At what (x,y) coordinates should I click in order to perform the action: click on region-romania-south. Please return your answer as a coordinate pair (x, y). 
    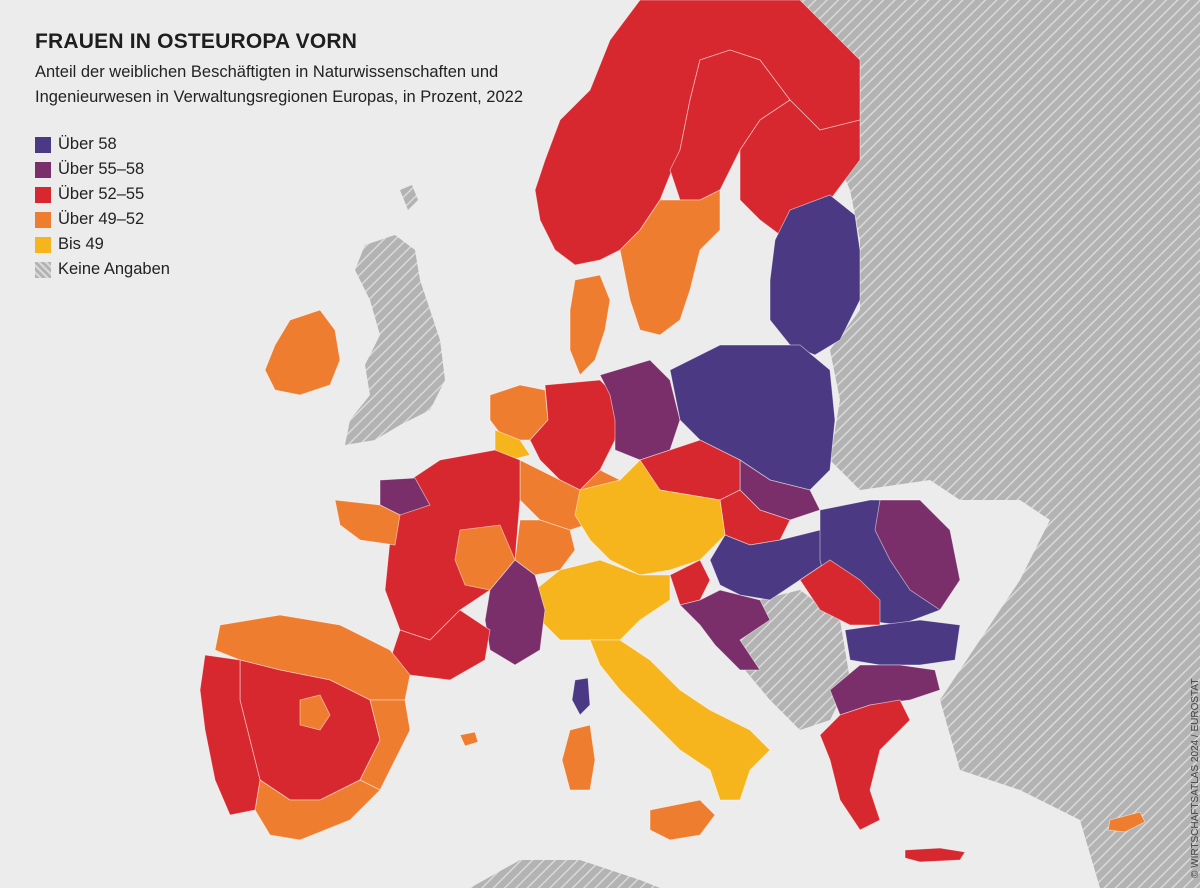
    Looking at the image, I should click on (840, 592).